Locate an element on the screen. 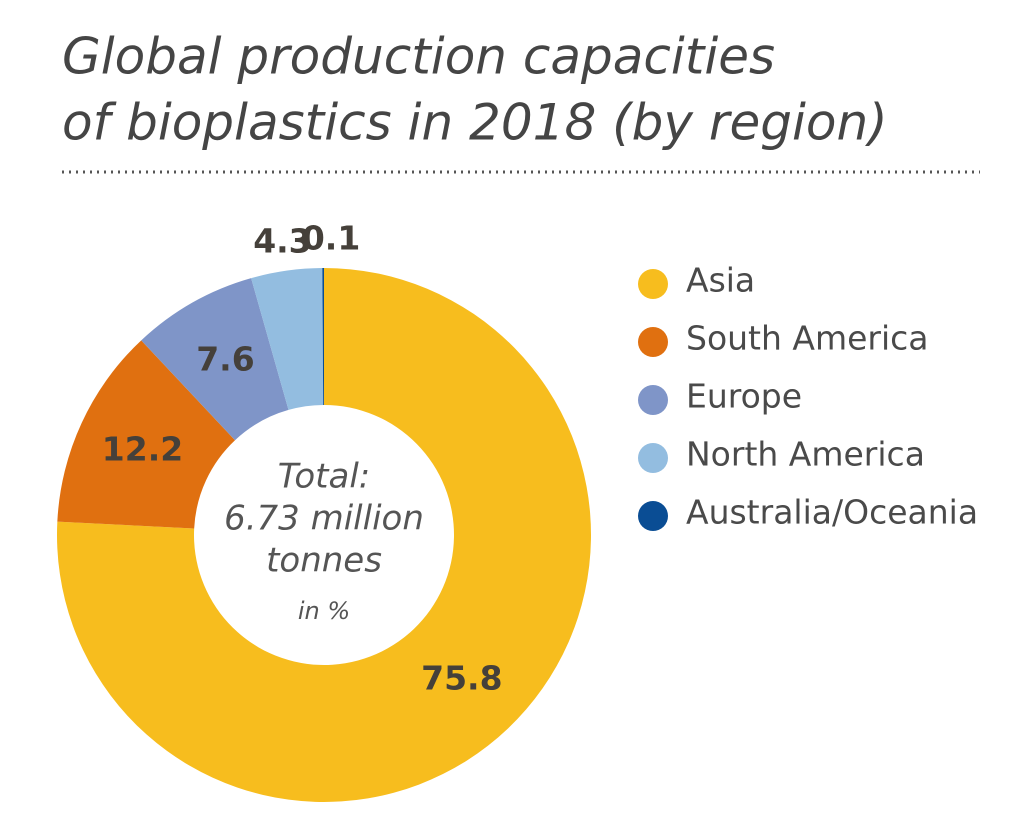 Image resolution: width=1028 pixels, height=832 pixels. legend-label: North America is located at coordinates (805, 454).